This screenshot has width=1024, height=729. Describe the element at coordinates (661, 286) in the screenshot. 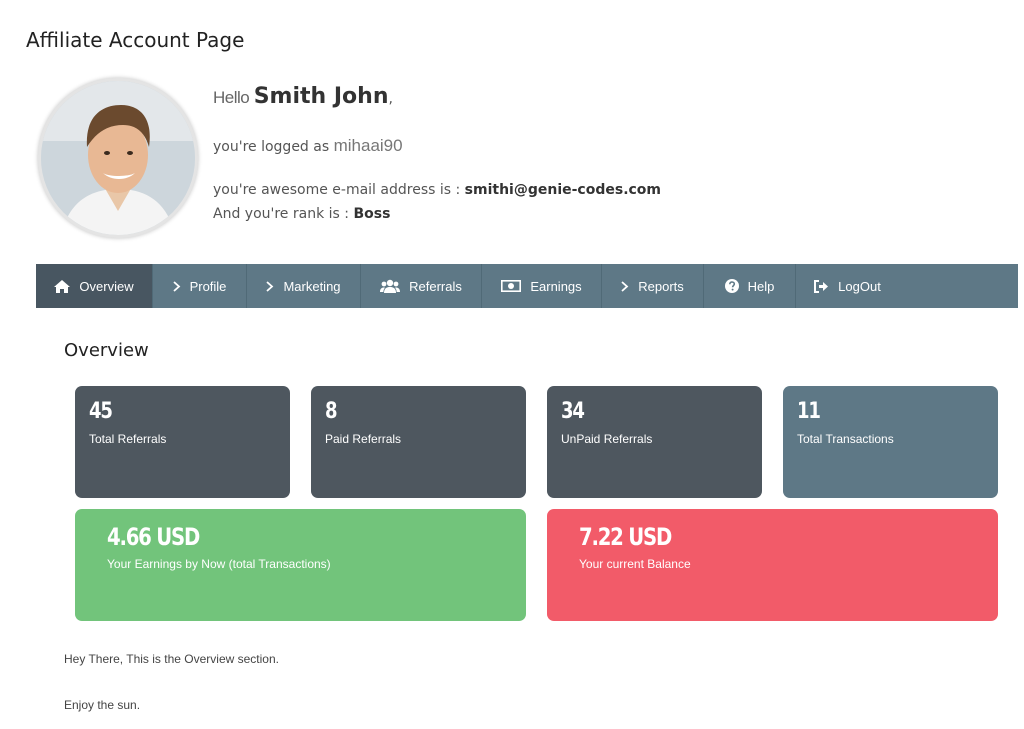

I see `nav-reports-label: Reports` at that location.